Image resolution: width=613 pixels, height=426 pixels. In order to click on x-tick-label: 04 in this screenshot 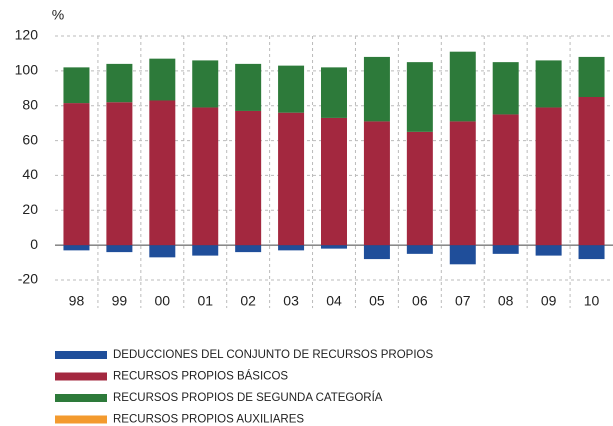, I will do `click(334, 301)`.